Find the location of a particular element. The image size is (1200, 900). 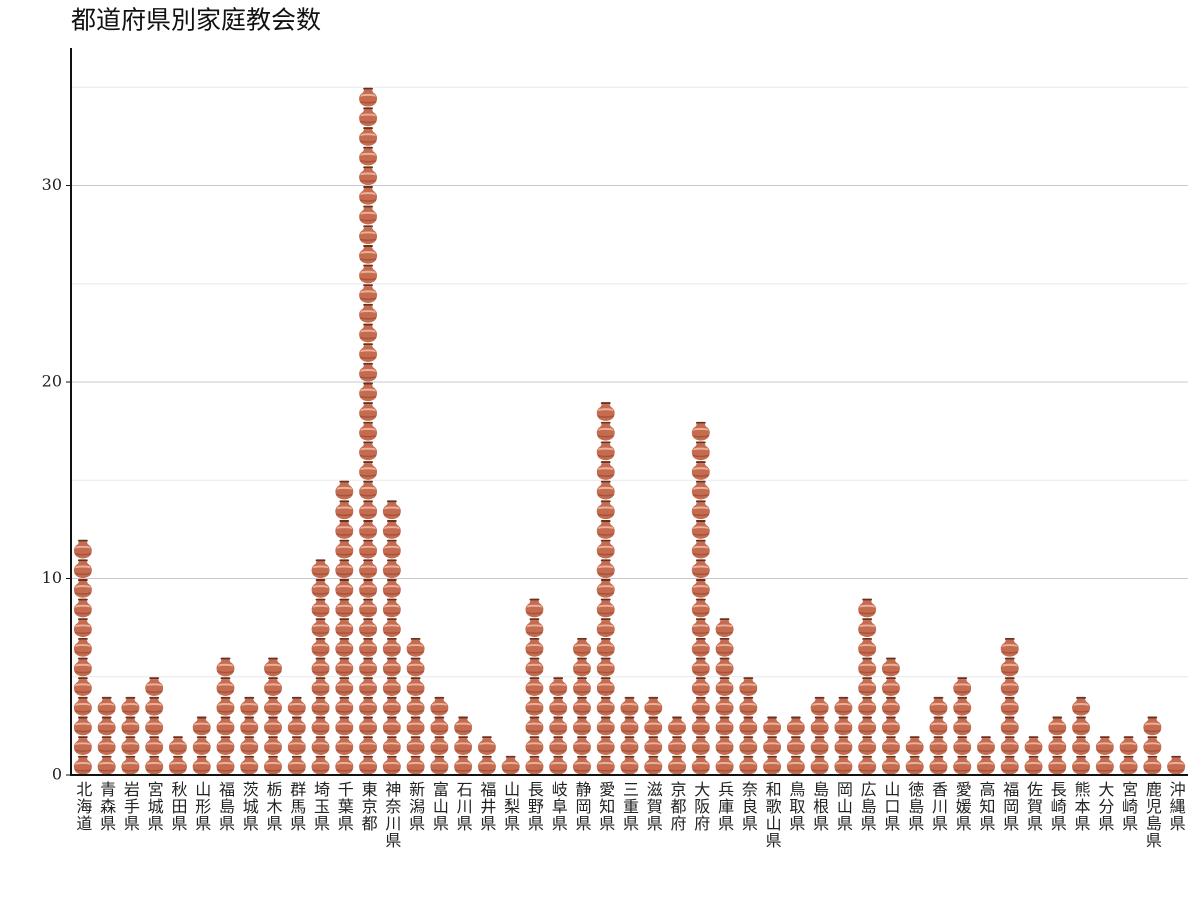

x-tick-label: 京都府 is located at coordinates (677, 806).